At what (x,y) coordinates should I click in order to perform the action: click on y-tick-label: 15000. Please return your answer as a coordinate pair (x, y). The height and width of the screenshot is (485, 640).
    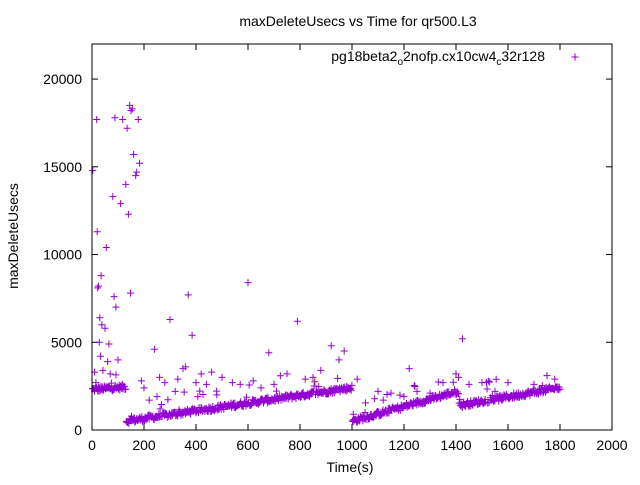
    Looking at the image, I should click on (62, 167).